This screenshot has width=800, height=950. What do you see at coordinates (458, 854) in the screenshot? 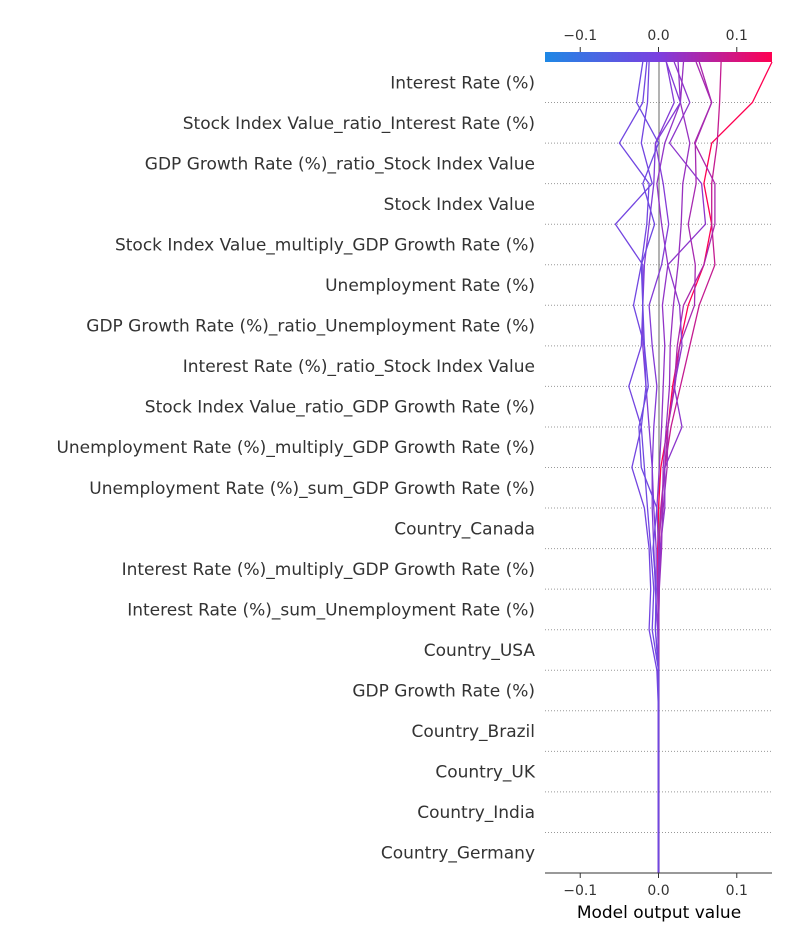
I see `feature-label: Country_Germany` at bounding box center [458, 854].